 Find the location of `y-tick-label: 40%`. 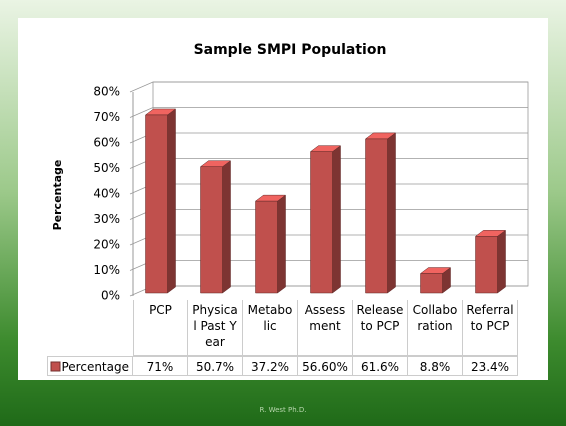

y-tick-label: 40% is located at coordinates (106, 194).